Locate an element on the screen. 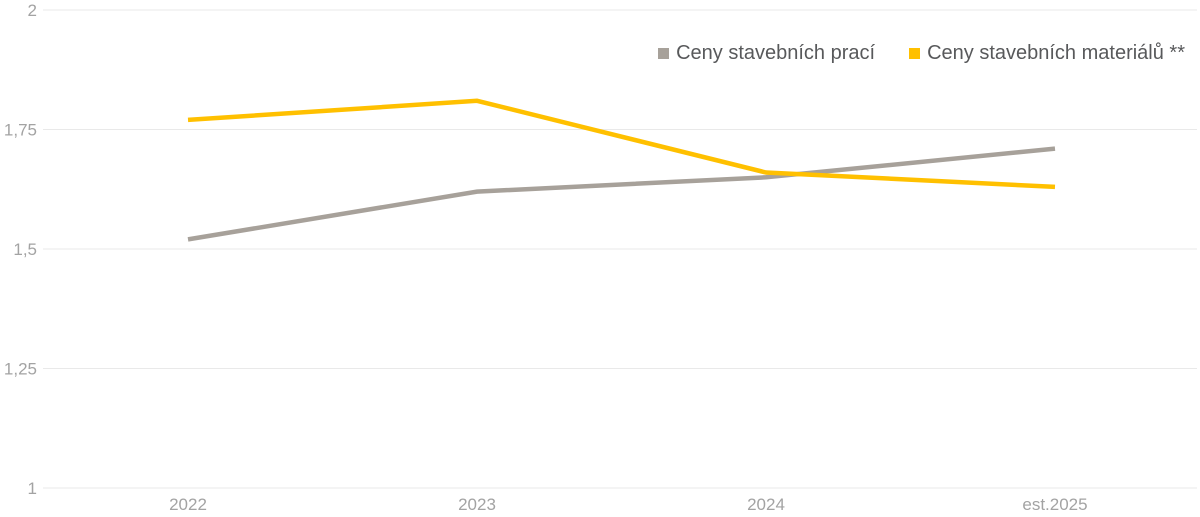  legend-item-ceny-stavebnich-materialu: Ceny stavebních materiálů ** is located at coordinates (1047, 53).